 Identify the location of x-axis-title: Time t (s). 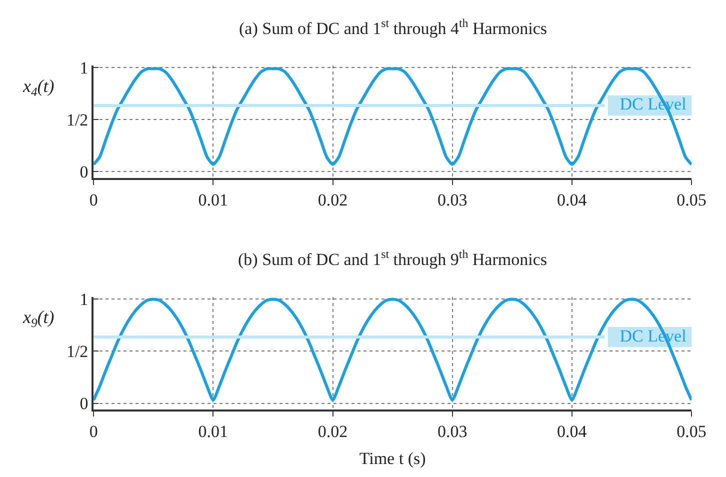
(392, 458).